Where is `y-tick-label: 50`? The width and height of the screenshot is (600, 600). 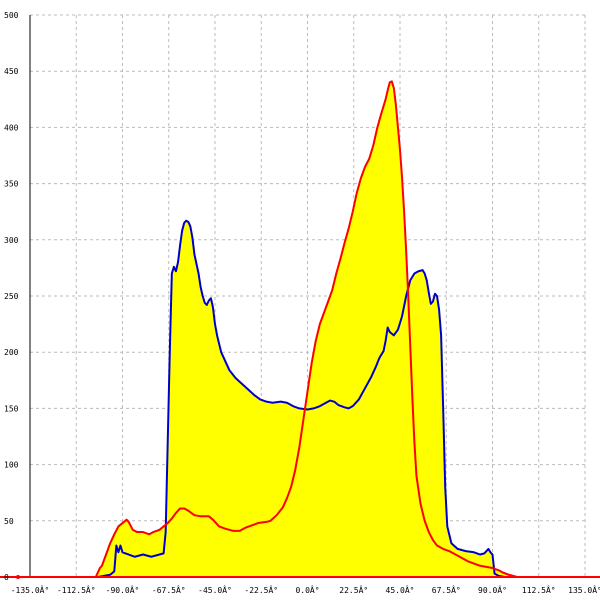 y-tick-label: 50 is located at coordinates (9, 521).